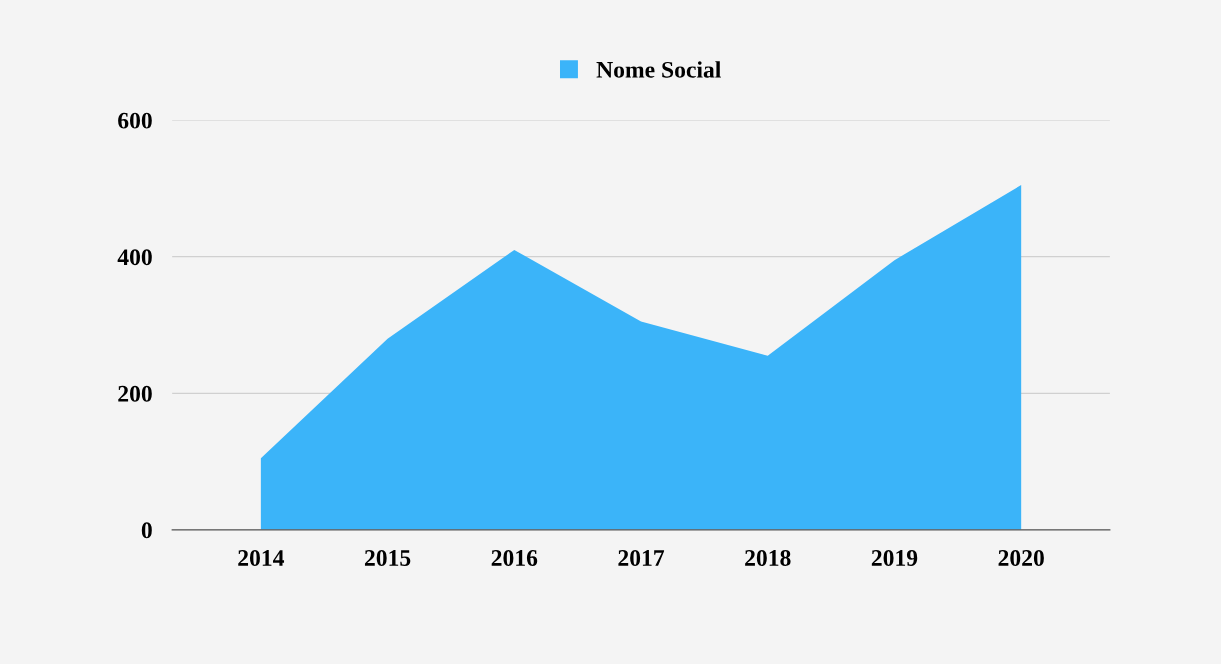 The width and height of the screenshot is (1221, 664). Describe the element at coordinates (514, 558) in the screenshot. I see `x-tick-label: 2016` at that location.